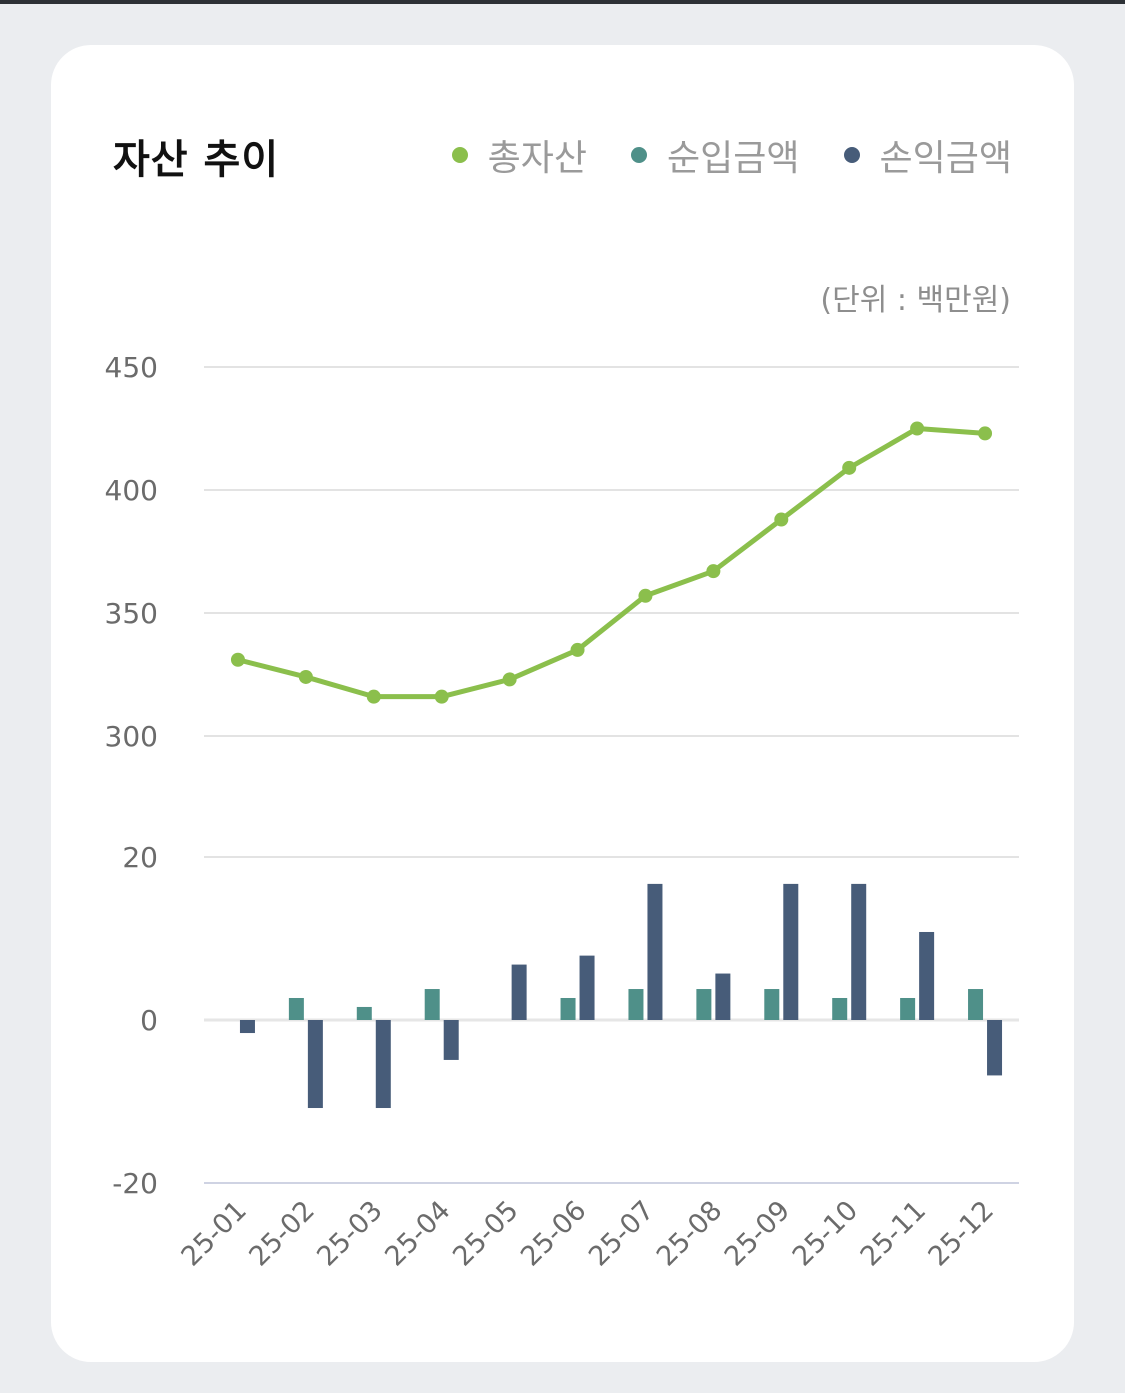  What do you see at coordinates (893, 1233) in the screenshot?
I see `x-tick-label: 25-11` at bounding box center [893, 1233].